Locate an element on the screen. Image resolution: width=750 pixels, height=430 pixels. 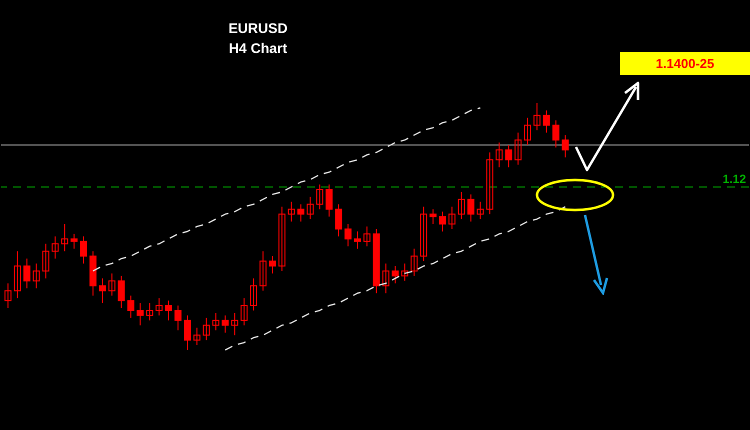
text: 1.12 is located at coordinates (734, 179).